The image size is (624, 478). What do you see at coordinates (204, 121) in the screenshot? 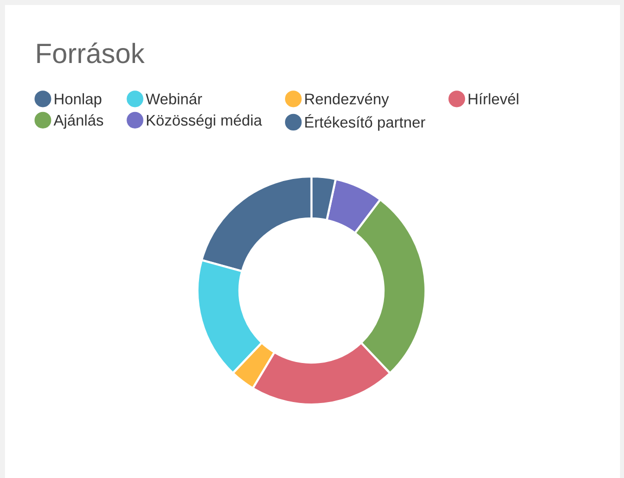
I see `legend-label: Közösségi média` at bounding box center [204, 121].